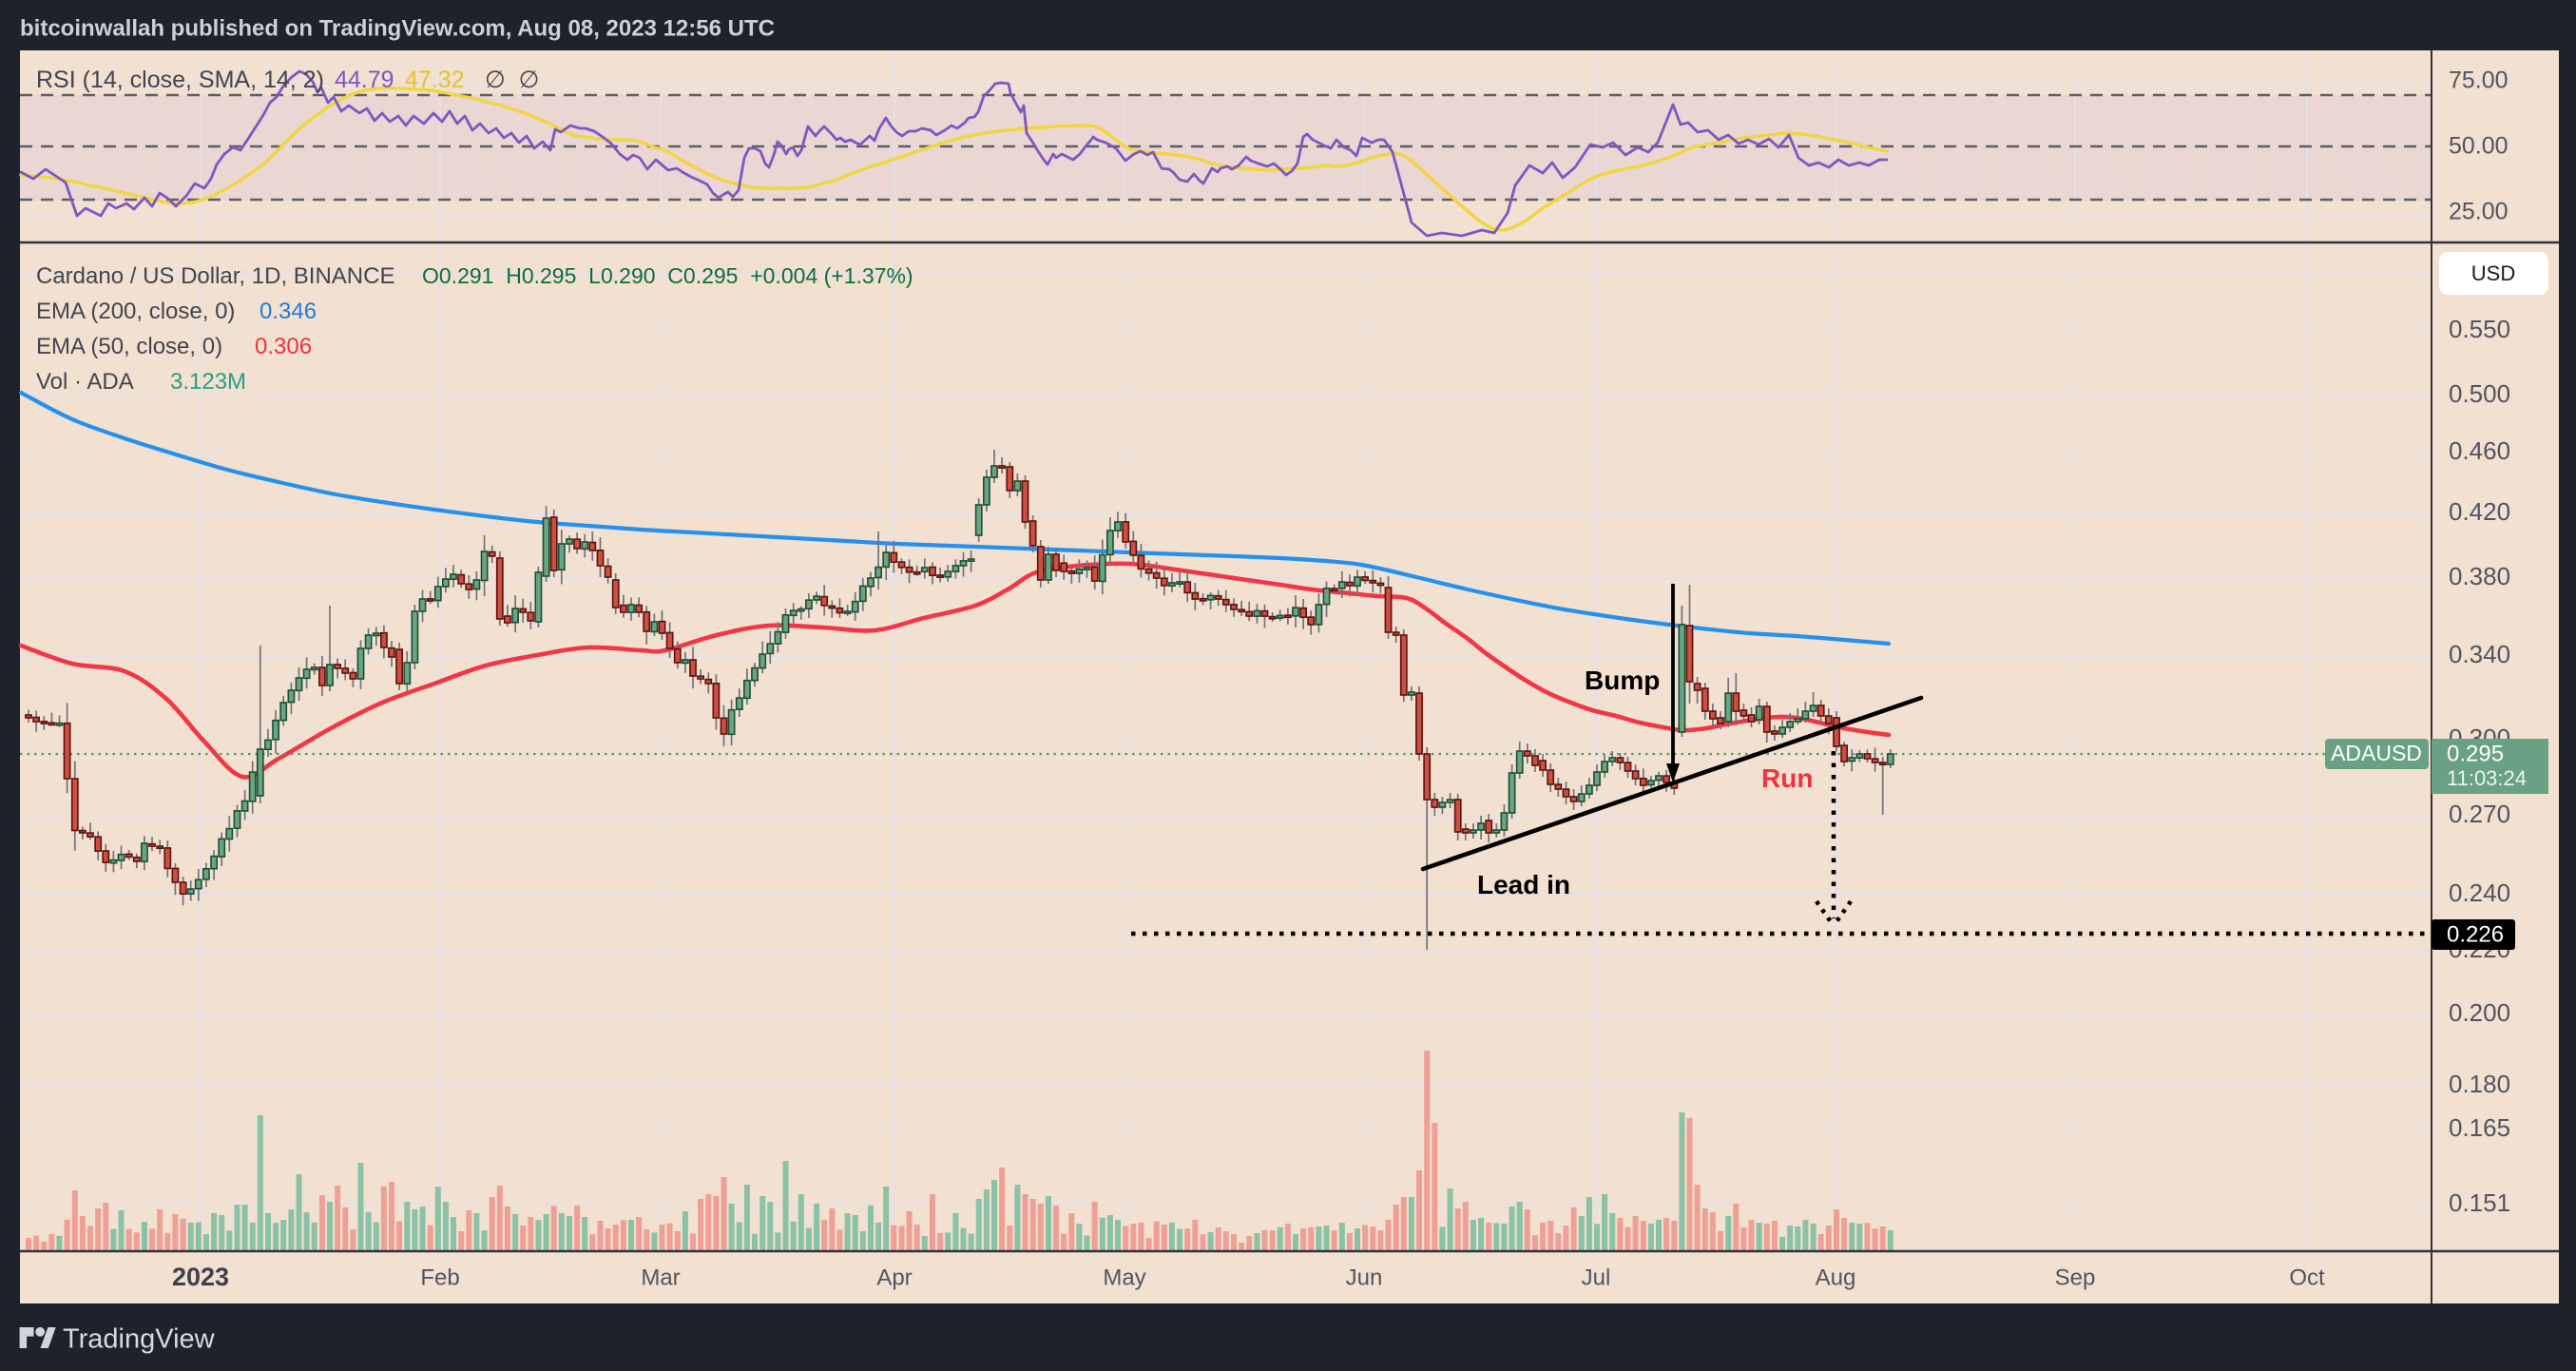  What do you see at coordinates (215, 276) in the screenshot?
I see `svg-text:Cardano / US Dollar, 1D, BINAN: Cardano / US Dollar, 1D, BINANCE` at bounding box center [215, 276].